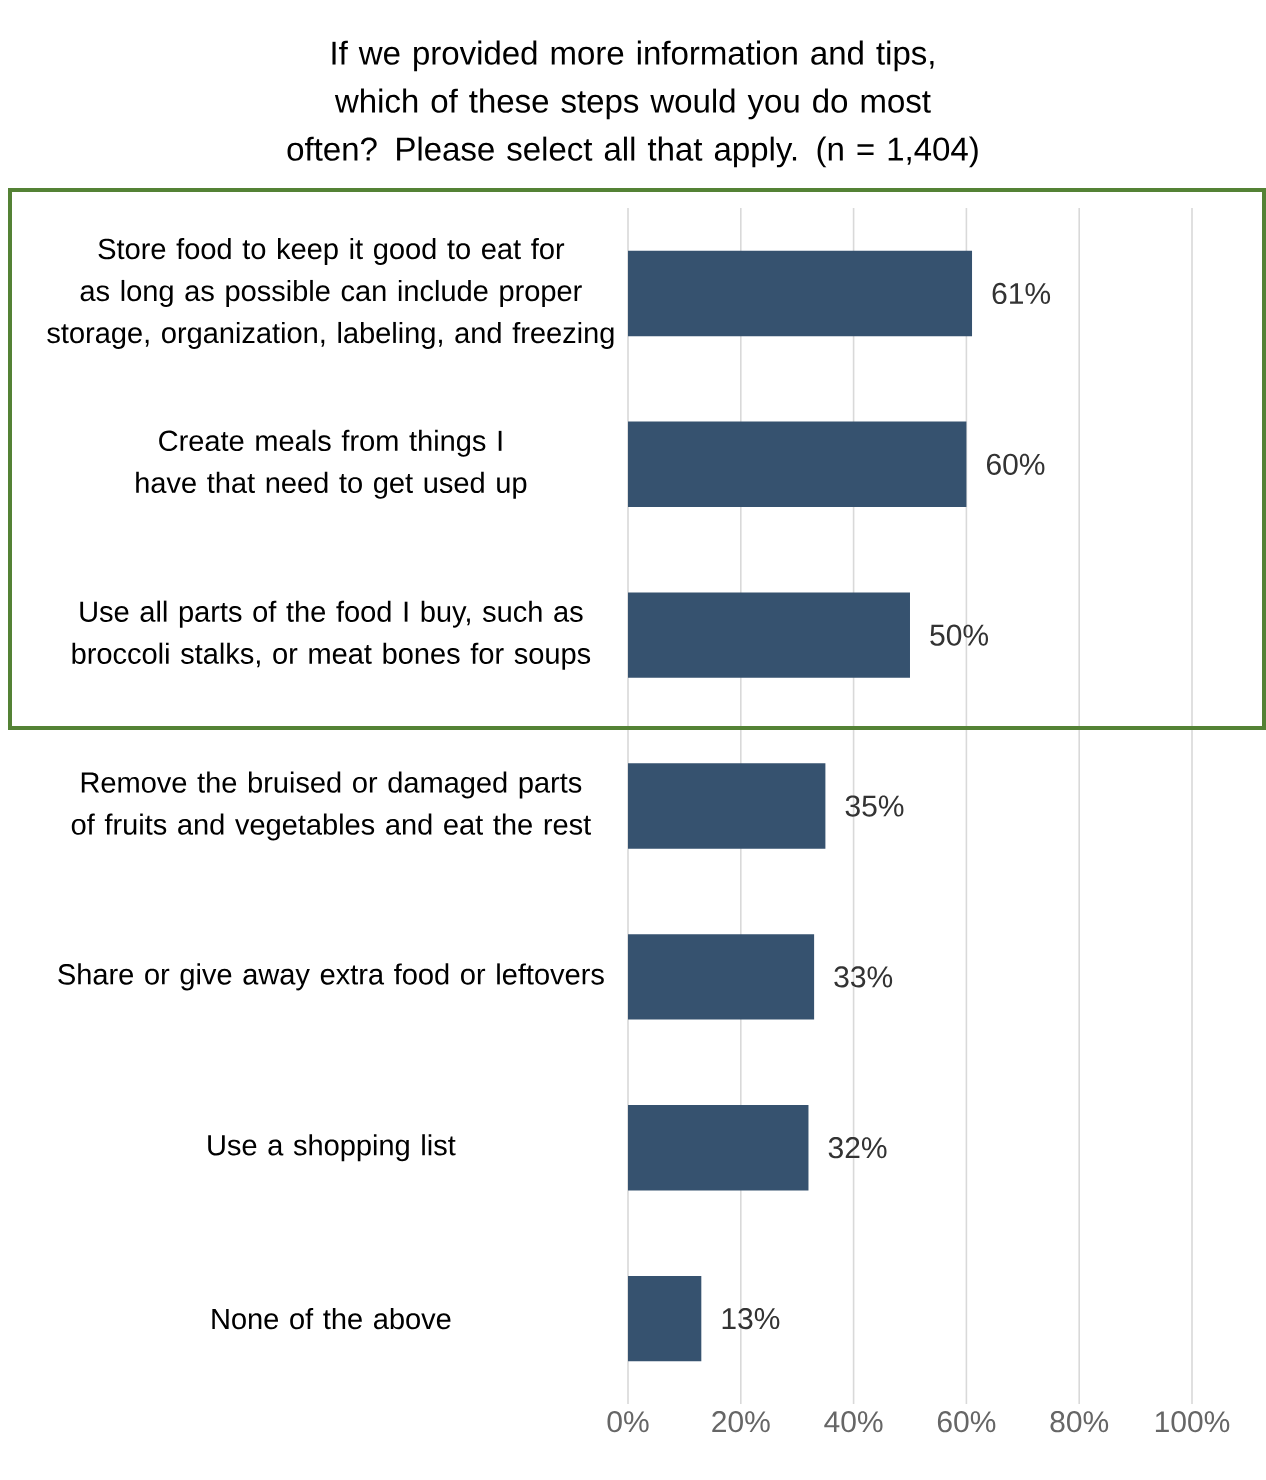  Describe the element at coordinates (1079, 1422) in the screenshot. I see `x-tick-label: 80%` at that location.